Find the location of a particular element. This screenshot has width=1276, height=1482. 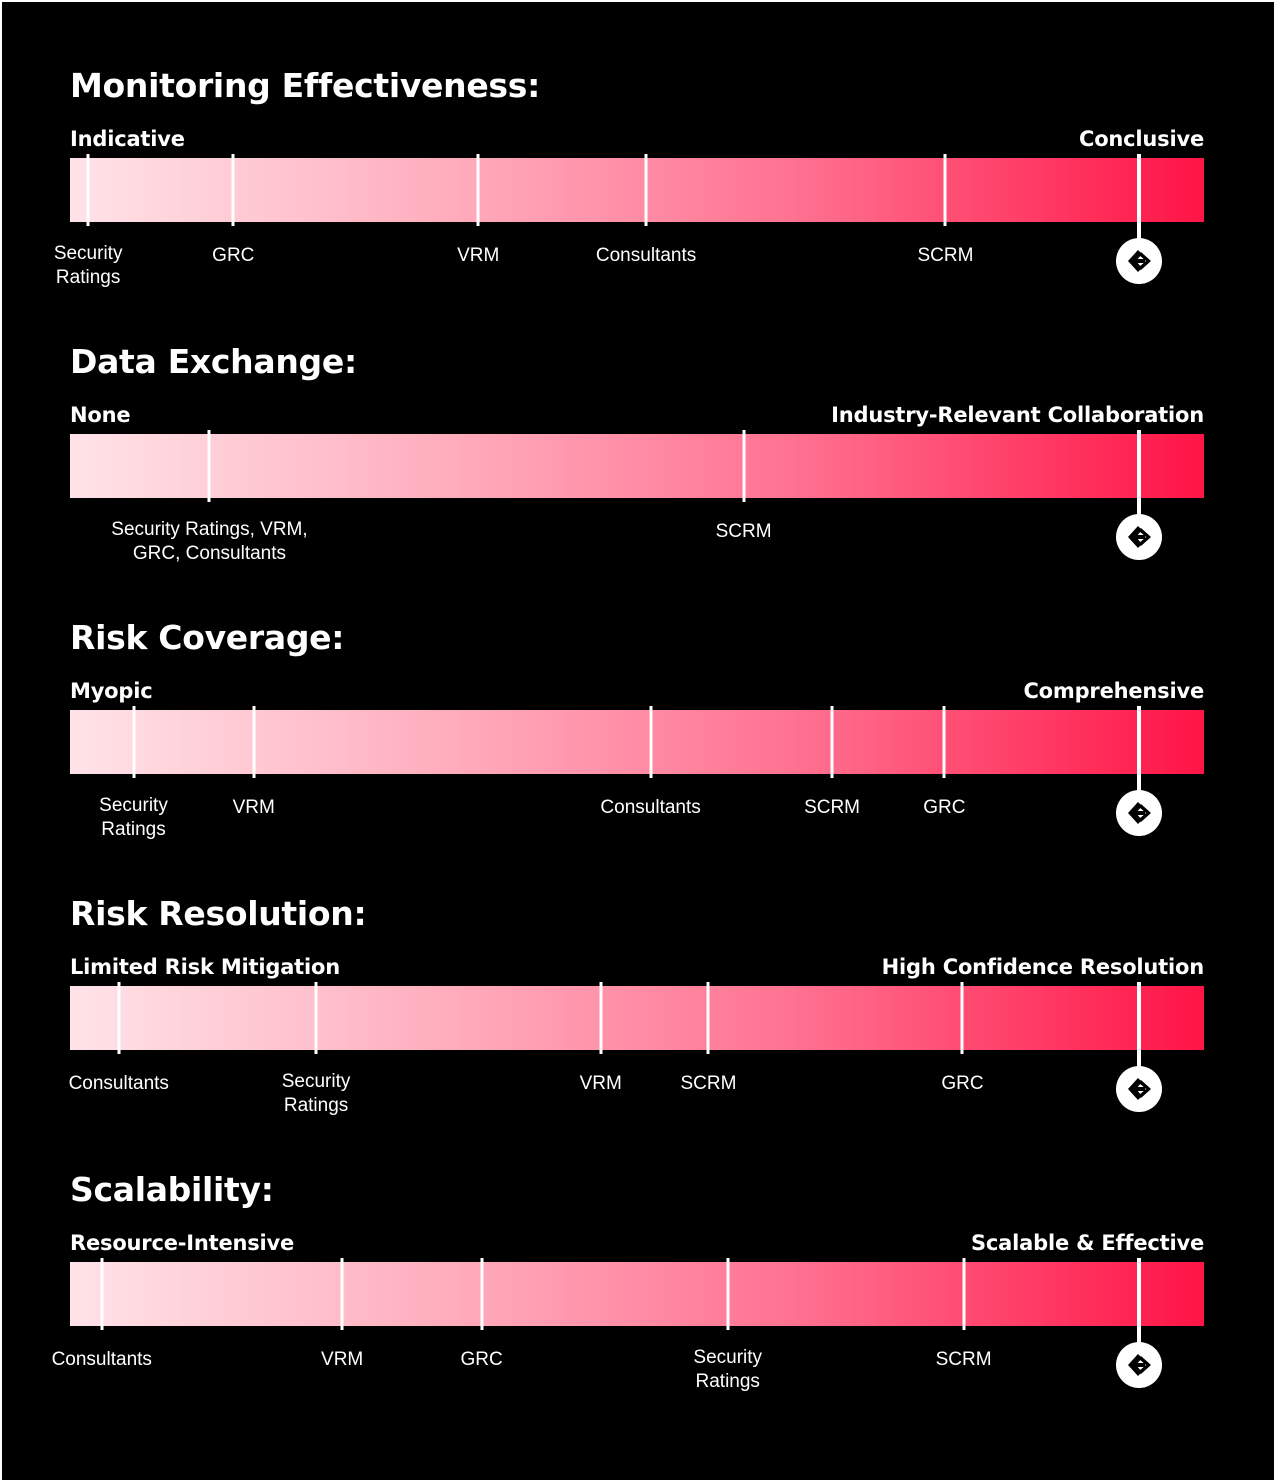

scale-title: Scalability: is located at coordinates (172, 1189).